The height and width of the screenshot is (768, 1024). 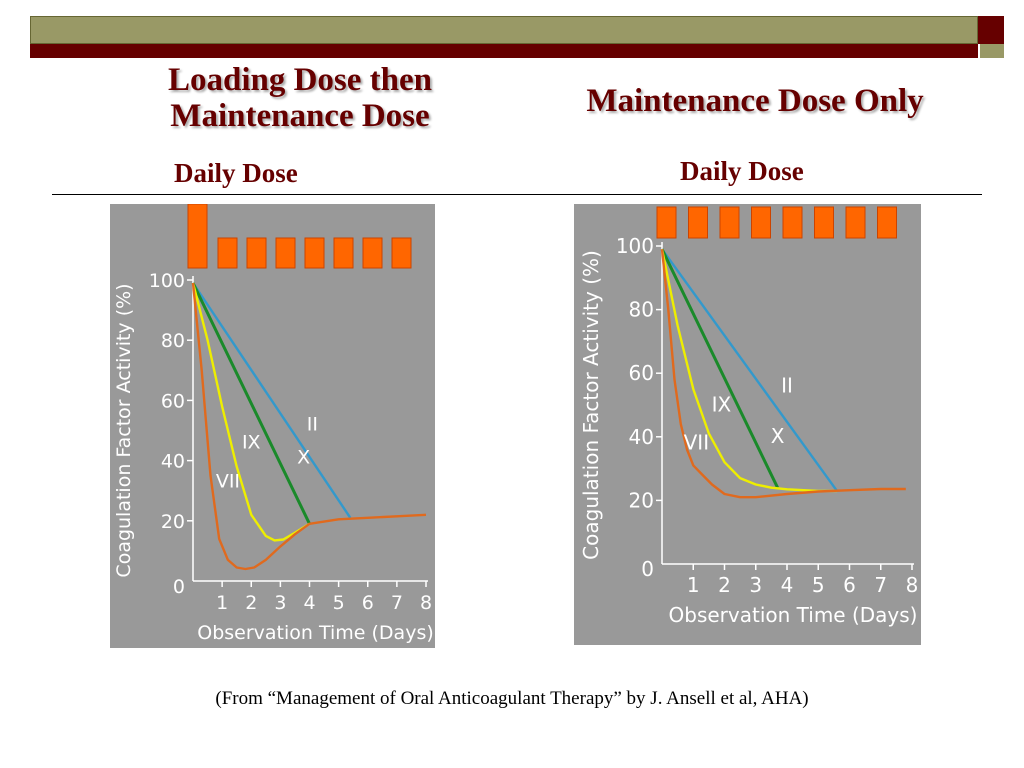 I want to click on left-title: Loading Dose then Maintenance Dose, so click(x=300, y=98).